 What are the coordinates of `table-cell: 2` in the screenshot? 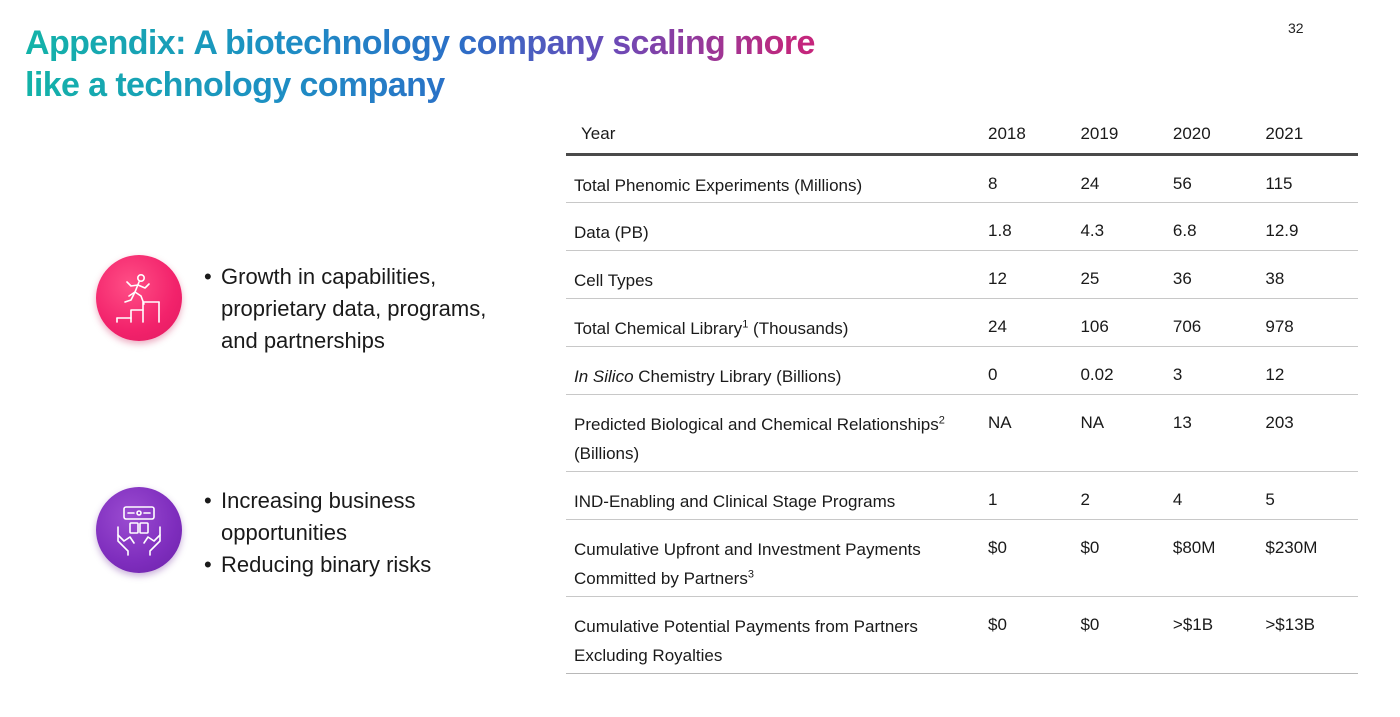 It's located at (1126, 495).